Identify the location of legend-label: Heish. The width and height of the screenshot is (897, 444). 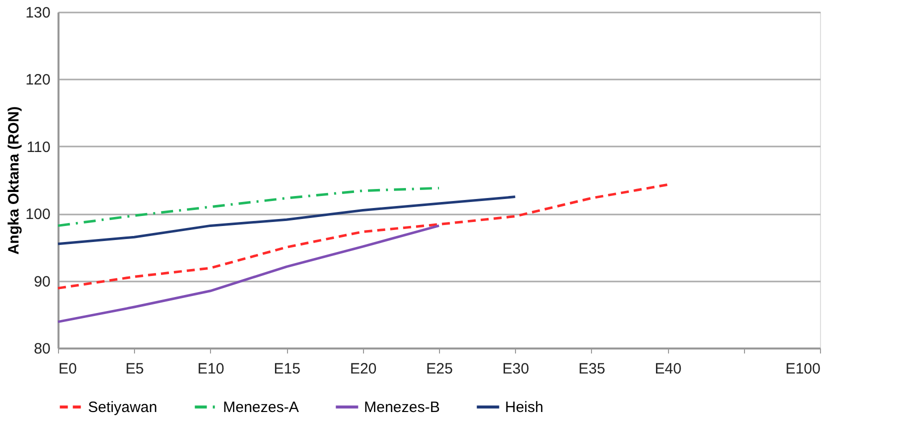
(524, 407).